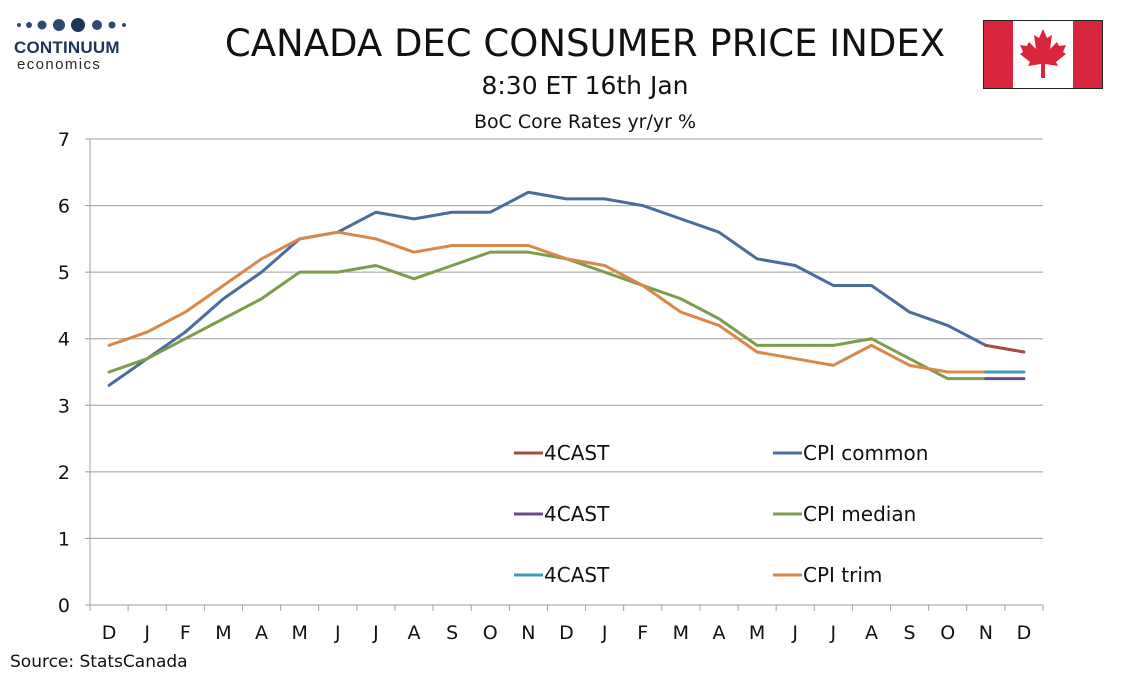 This screenshot has width=1134, height=680. Describe the element at coordinates (585, 85) in the screenshot. I see `release-time: 8:30 ET 16th Jan` at that location.